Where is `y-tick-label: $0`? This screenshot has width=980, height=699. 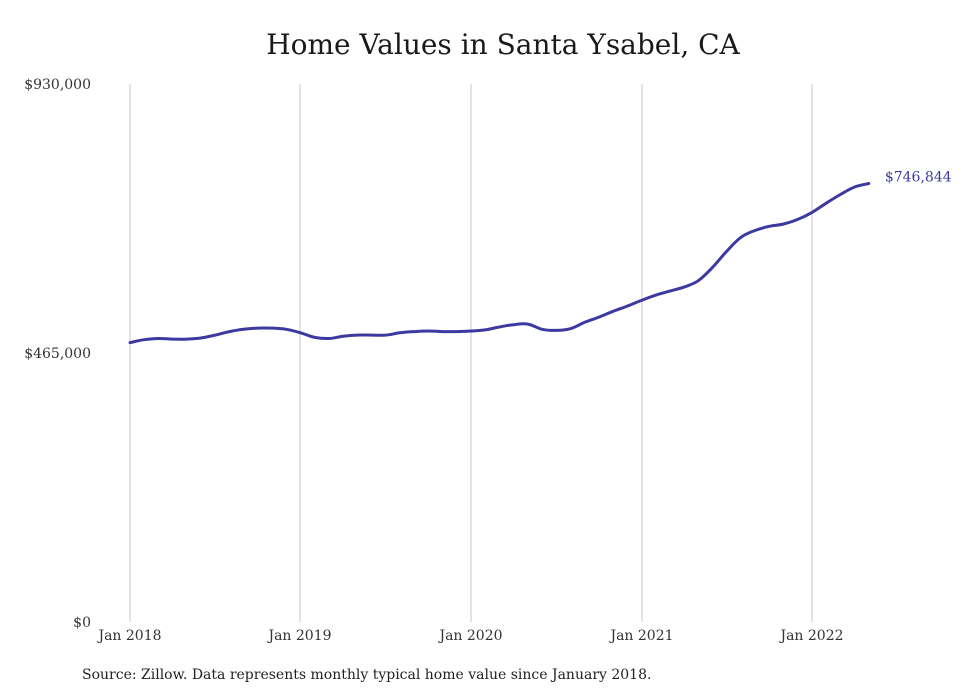 y-tick-label: $0 is located at coordinates (82, 623).